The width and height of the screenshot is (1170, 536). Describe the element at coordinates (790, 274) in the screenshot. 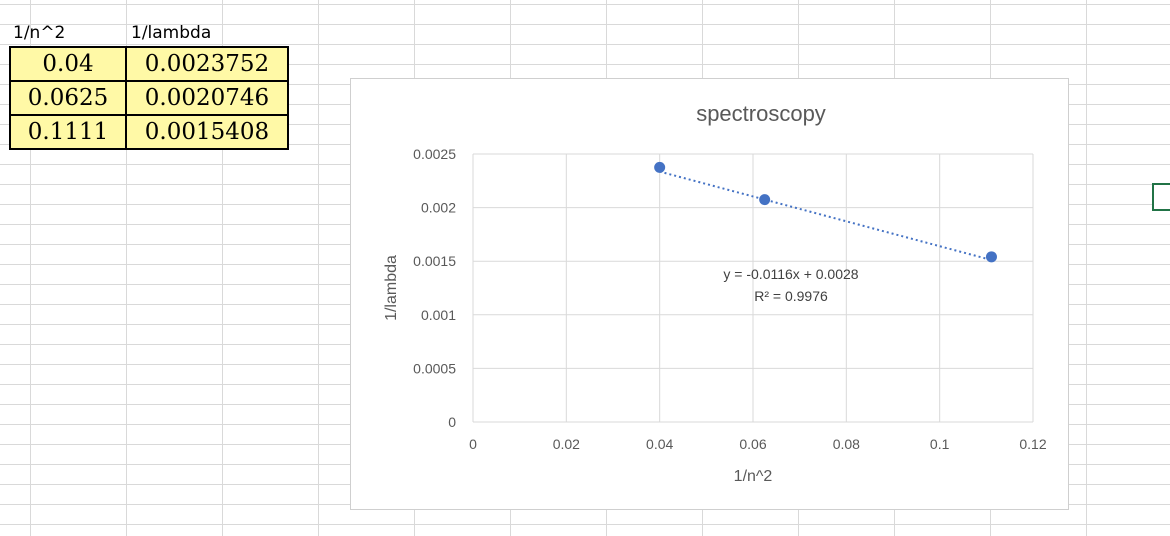

I see `trendline-equation: y = -0.0116x + 0.0028` at that location.